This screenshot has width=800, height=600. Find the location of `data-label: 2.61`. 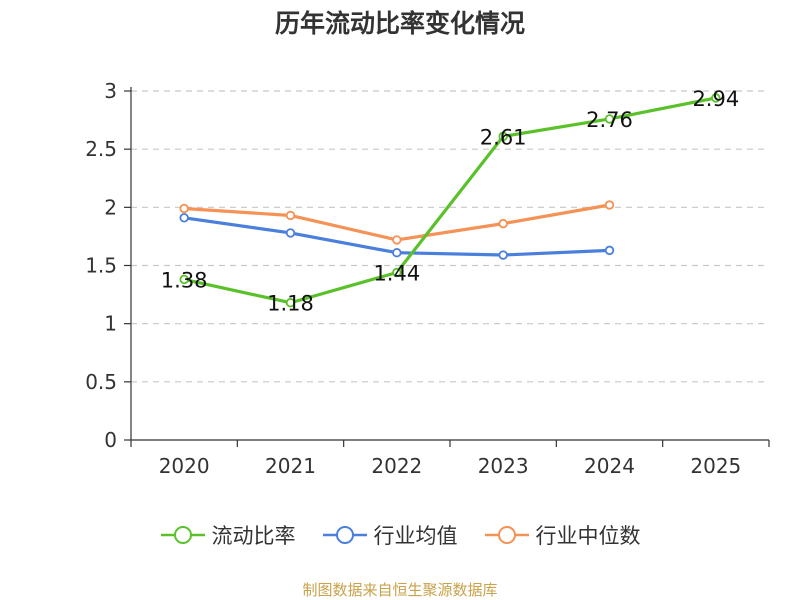

data-label: 2.61 is located at coordinates (503, 137).